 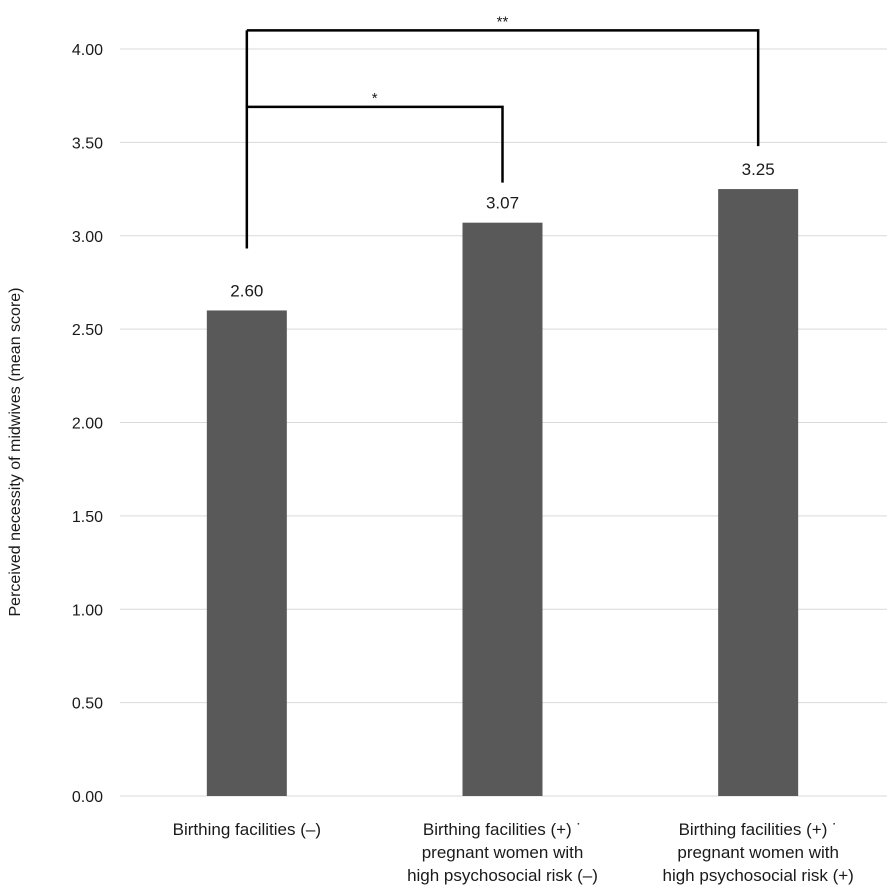 What do you see at coordinates (87, 330) in the screenshot?
I see `y-tick-label: 2.50` at bounding box center [87, 330].